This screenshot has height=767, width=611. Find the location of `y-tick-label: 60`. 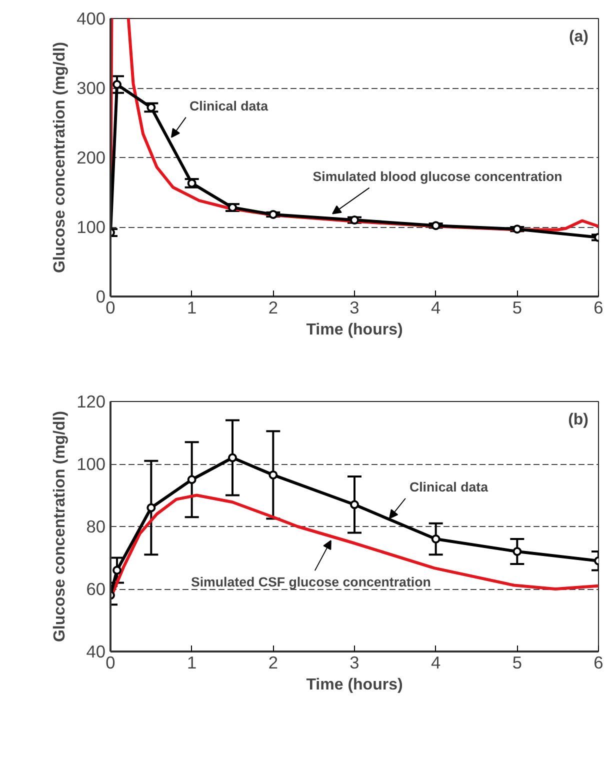

y-tick-label: 60 is located at coordinates (96, 589).